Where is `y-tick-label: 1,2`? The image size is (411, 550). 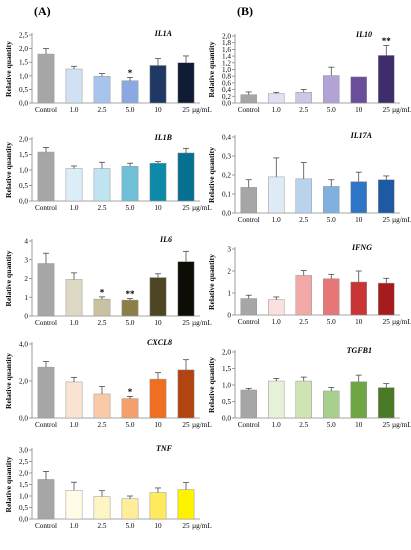 y-tick-label: 1,2 is located at coordinates (226, 63).